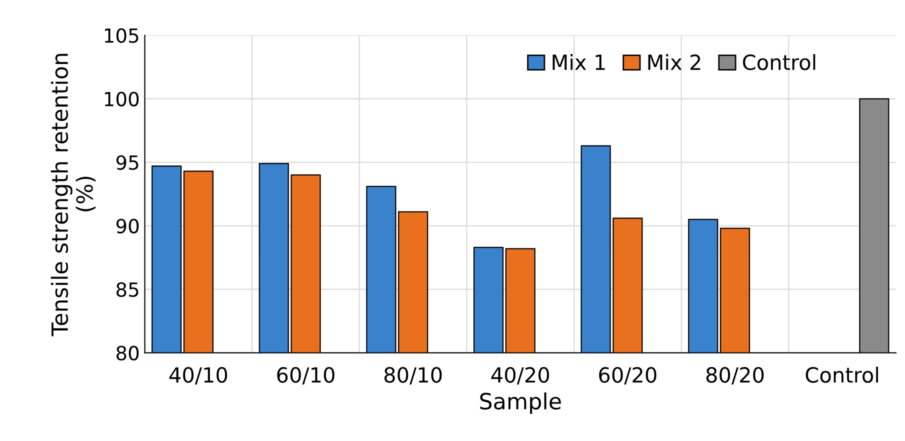 This screenshot has height=441, width=905. Describe the element at coordinates (121, 35) in the screenshot. I see `y-tick-label: 105` at that location.